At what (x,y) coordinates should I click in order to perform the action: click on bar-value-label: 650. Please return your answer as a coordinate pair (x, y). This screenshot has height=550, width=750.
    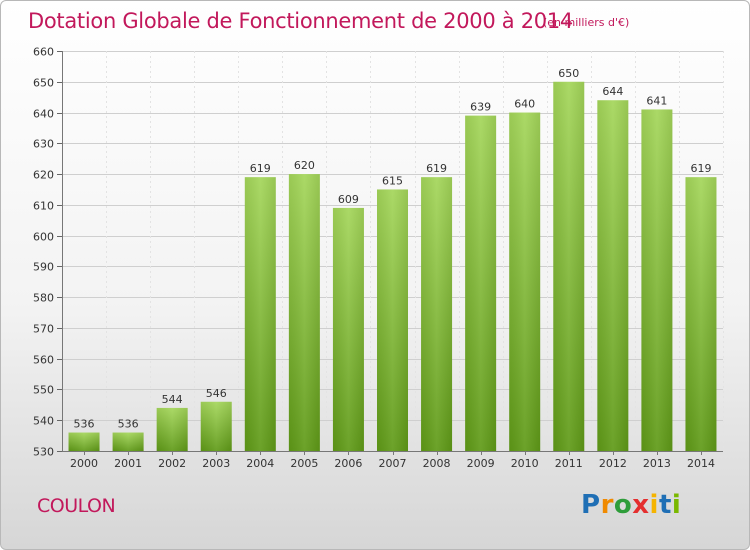
    Looking at the image, I should click on (568, 73).